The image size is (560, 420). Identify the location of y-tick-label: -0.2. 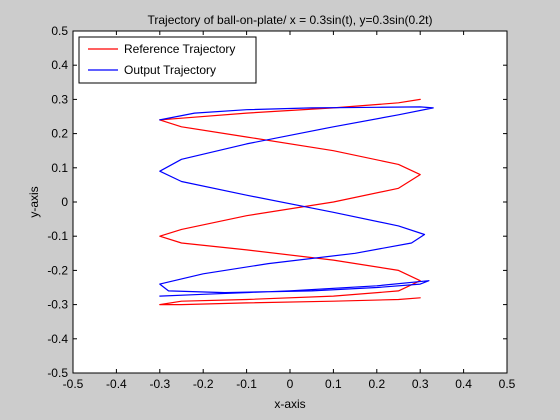
(57, 270).